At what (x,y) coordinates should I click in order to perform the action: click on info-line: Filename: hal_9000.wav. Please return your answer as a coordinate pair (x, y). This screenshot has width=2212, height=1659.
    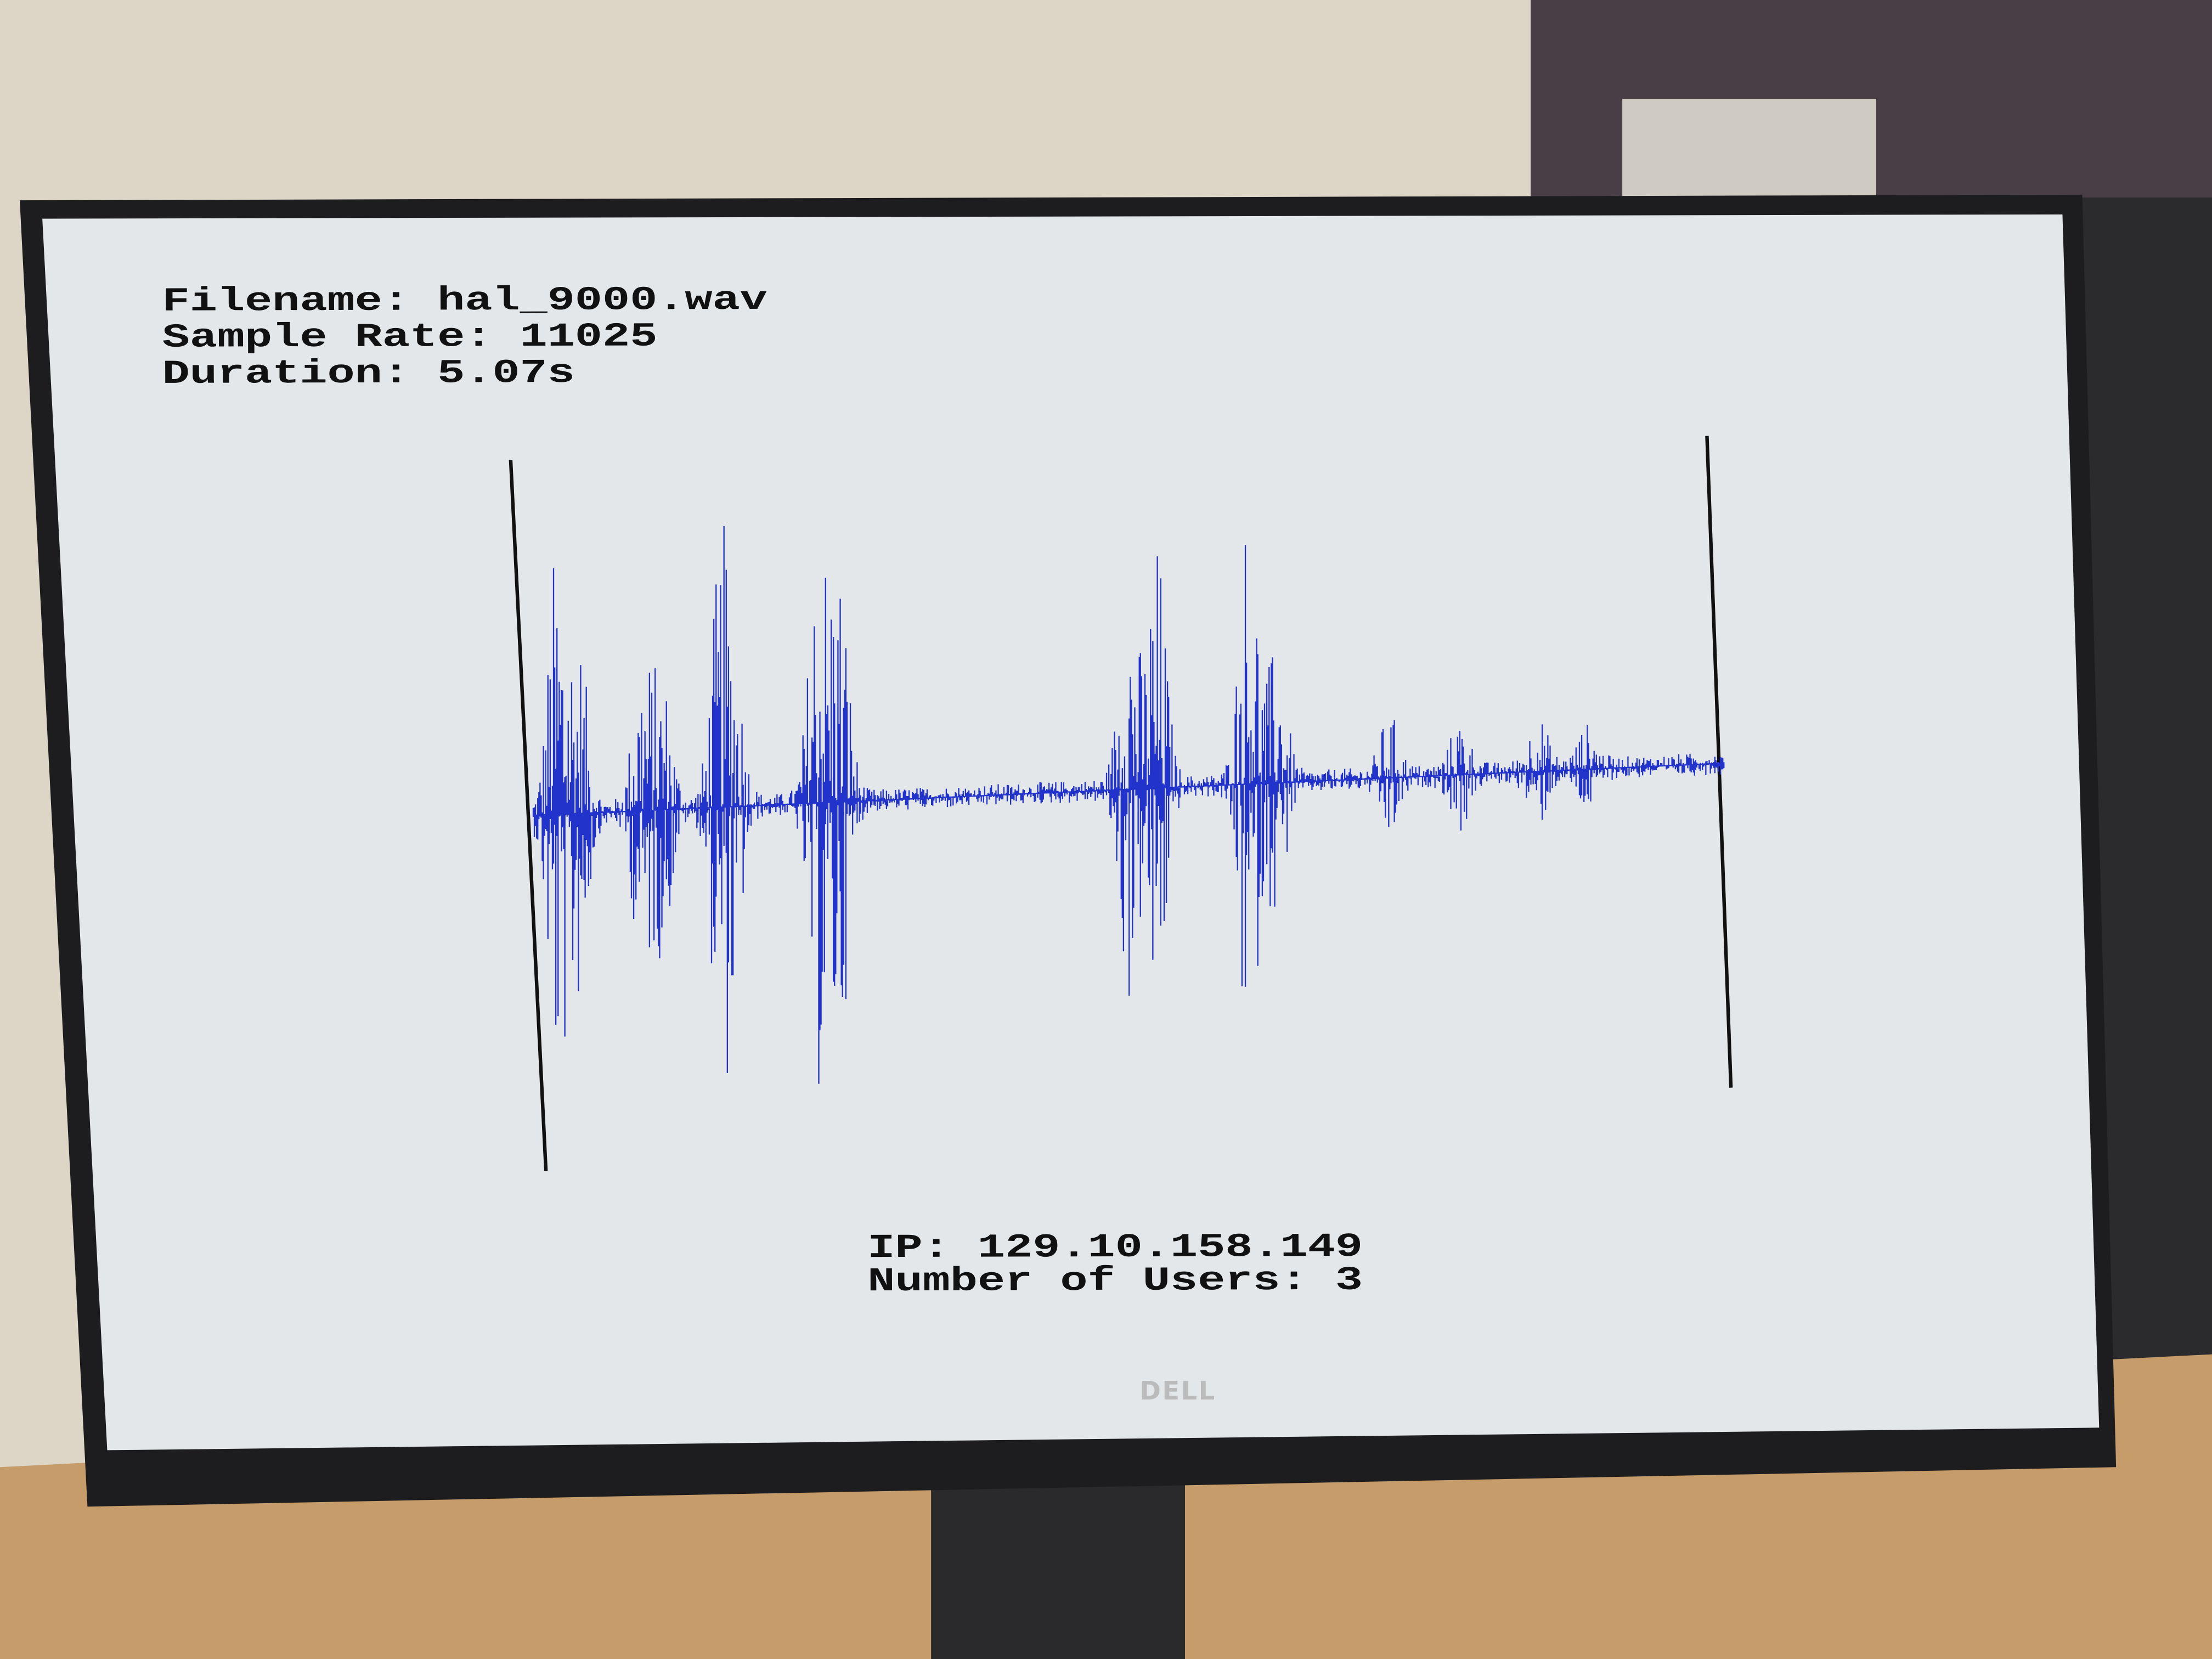
    Looking at the image, I should click on (465, 301).